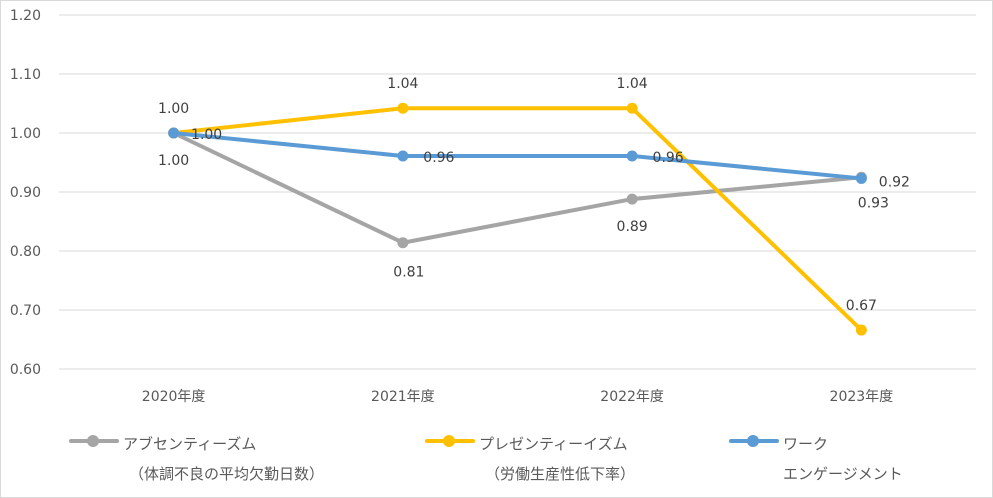 This screenshot has width=993, height=498. Describe the element at coordinates (25, 75) in the screenshot. I see `y-tick-label: 1.10` at that location.